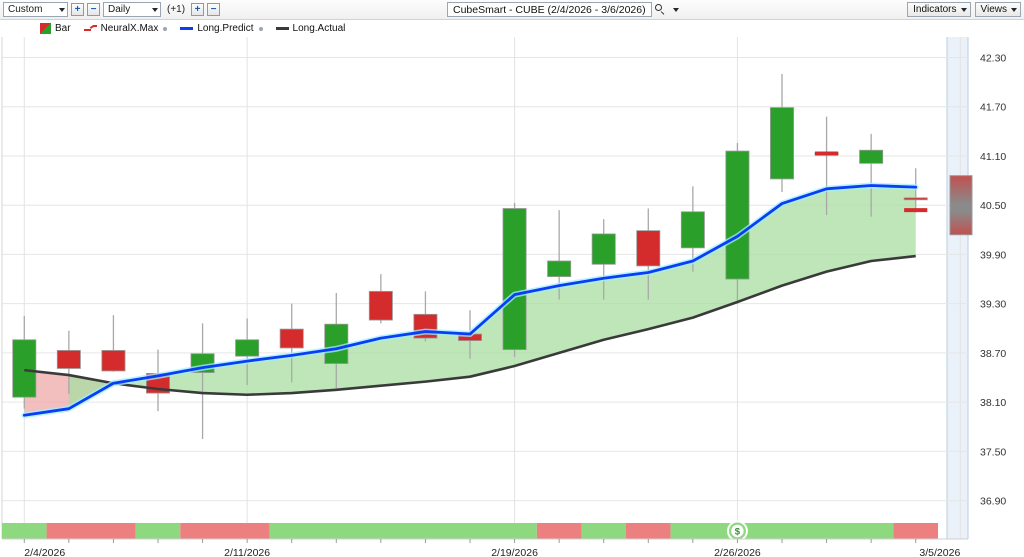 This screenshot has height=557, width=1024. I want to click on dividend-marker-label: $, so click(738, 532).